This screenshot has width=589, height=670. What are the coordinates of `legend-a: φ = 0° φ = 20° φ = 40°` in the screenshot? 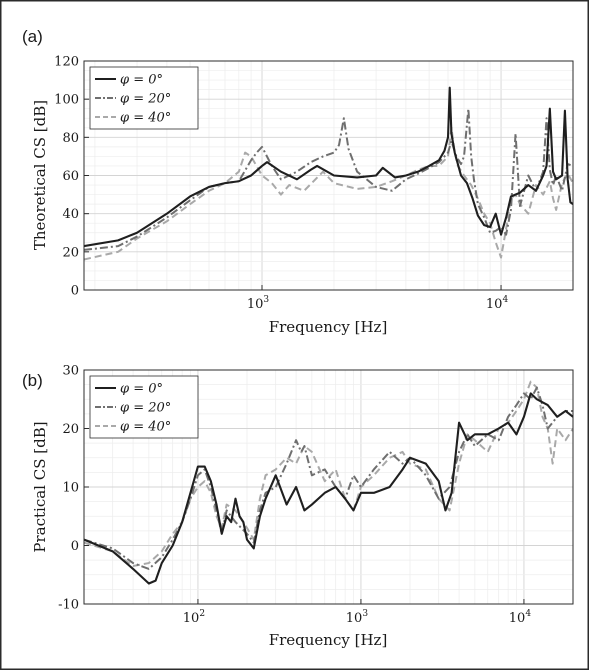 It's located at (144, 98).